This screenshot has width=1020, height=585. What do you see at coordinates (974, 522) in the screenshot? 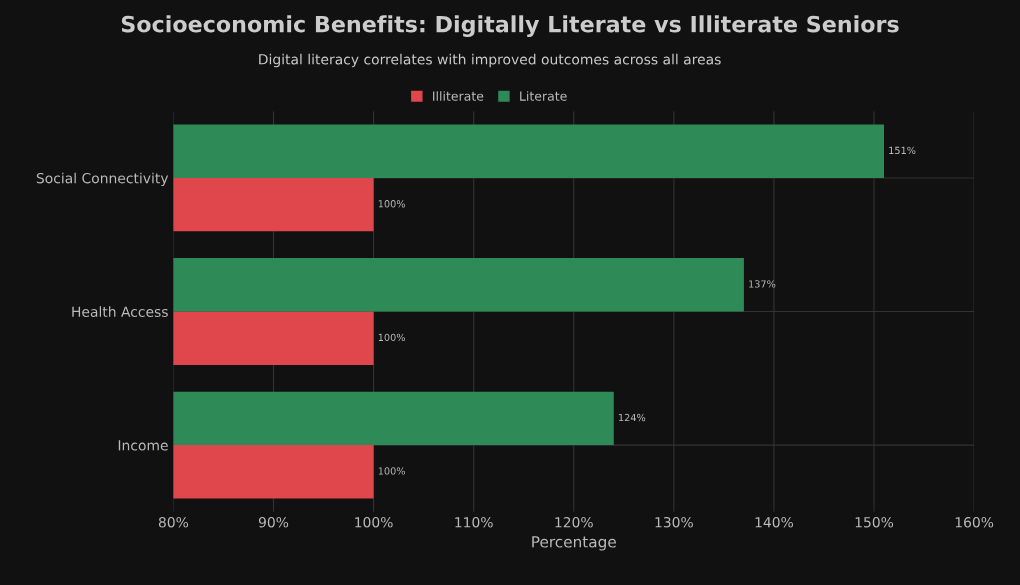
I see `x-tick-label: 160%` at bounding box center [974, 522].